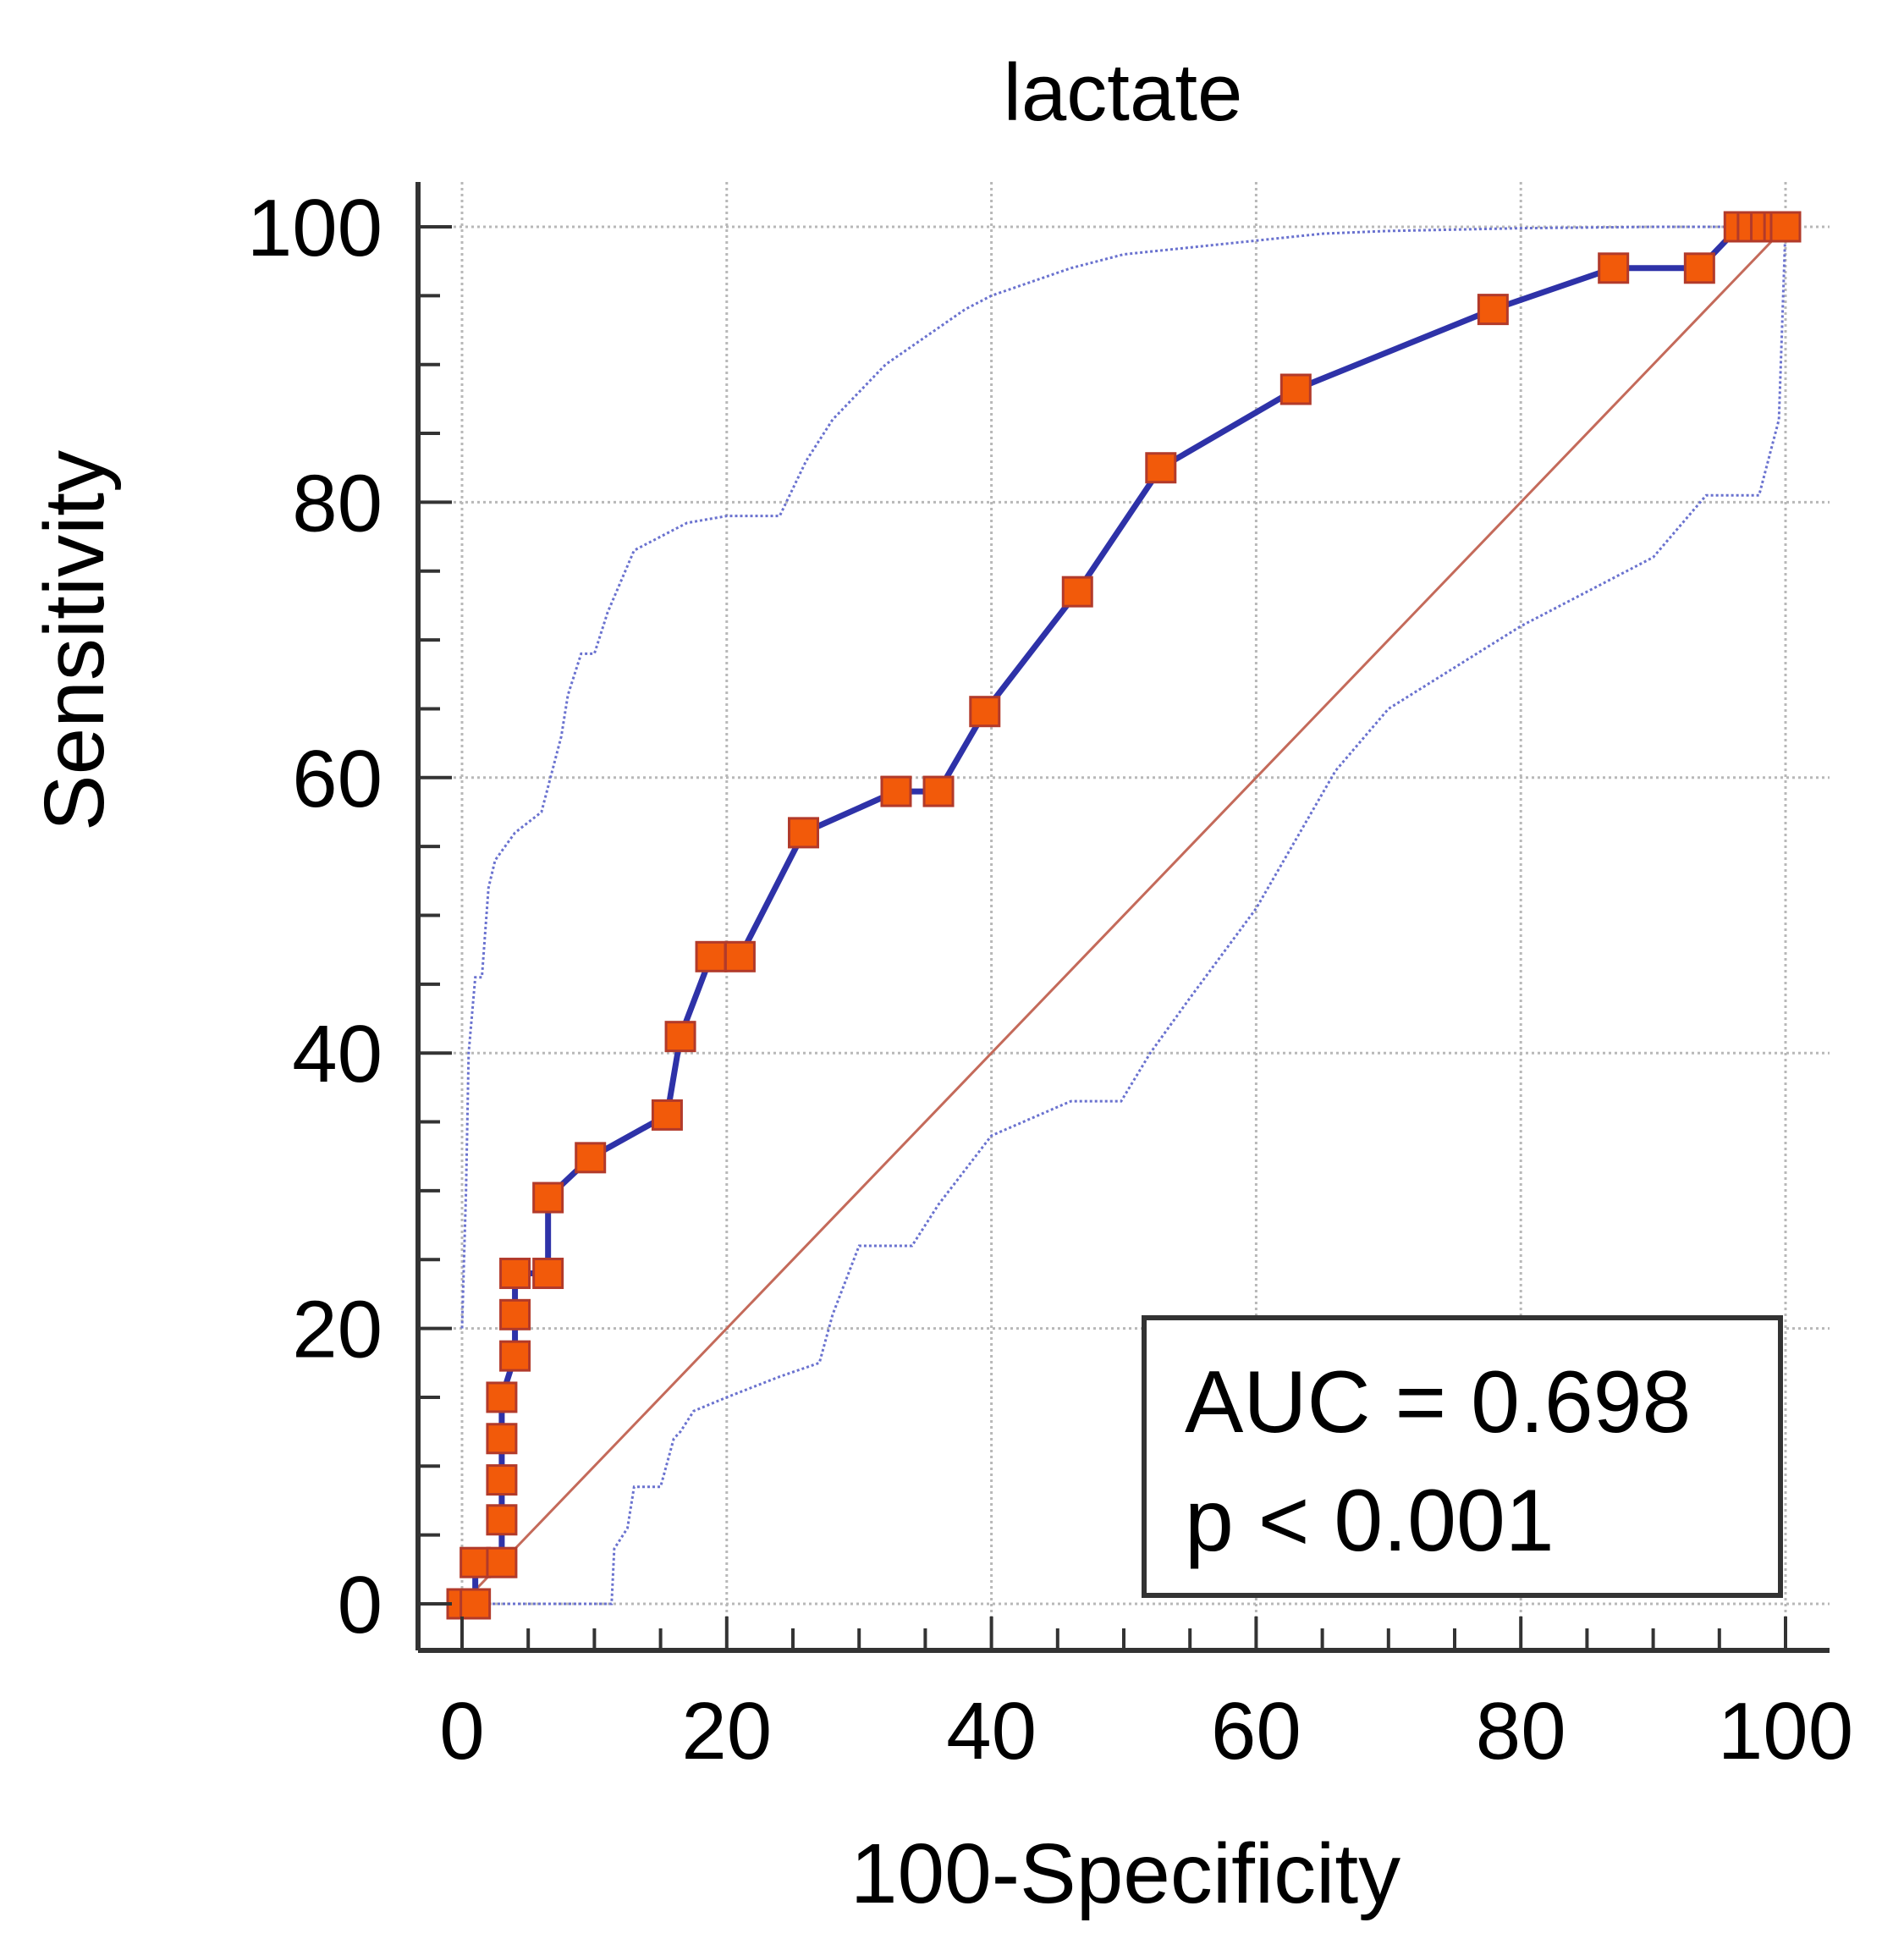 This screenshot has height=1950, width=1904. Describe the element at coordinates (1123, 92) in the screenshot. I see `chart-title: lactate` at that location.